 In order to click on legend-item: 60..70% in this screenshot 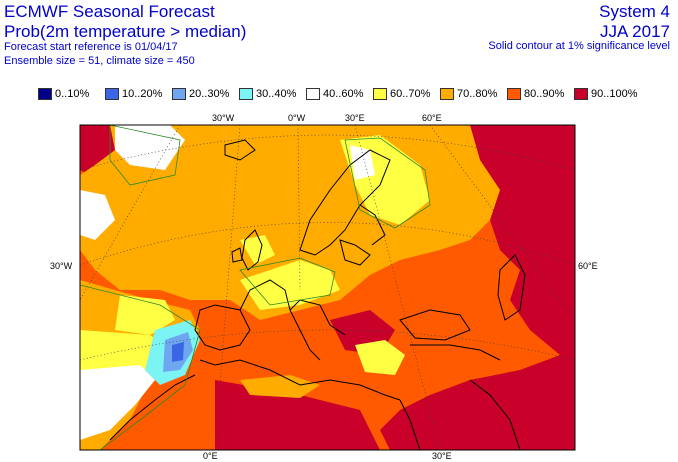, I will do `click(406, 94)`.